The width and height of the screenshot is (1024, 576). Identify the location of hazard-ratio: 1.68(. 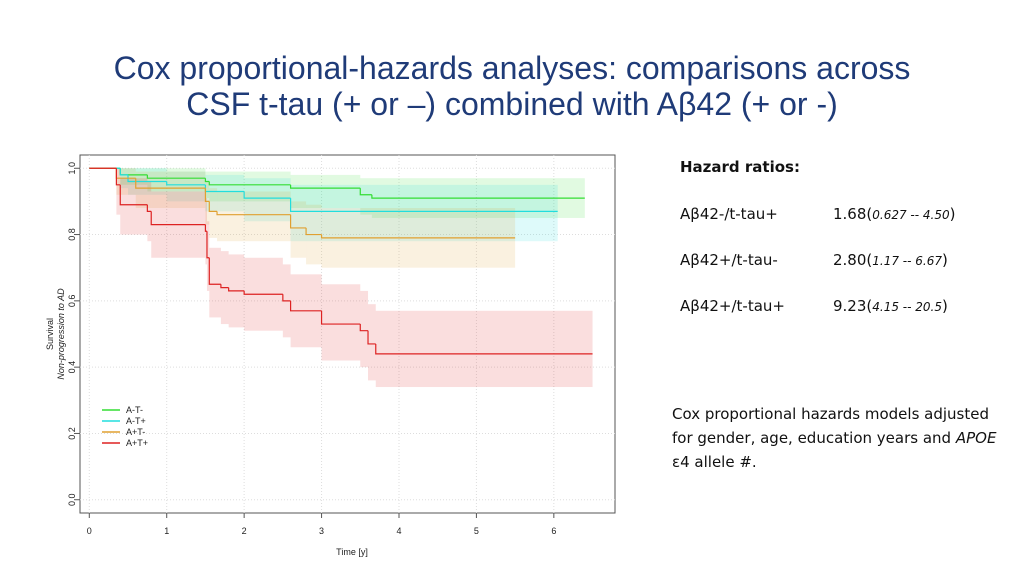
(853, 214).